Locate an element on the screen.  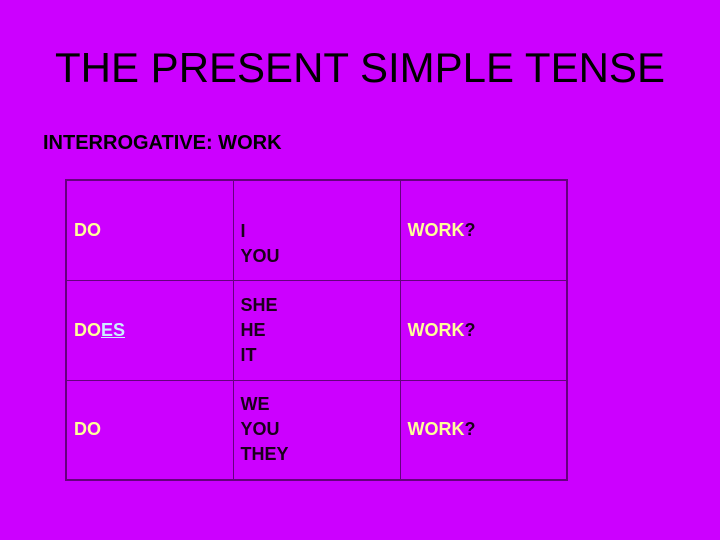
aux-ending: ES is located at coordinates (113, 329).